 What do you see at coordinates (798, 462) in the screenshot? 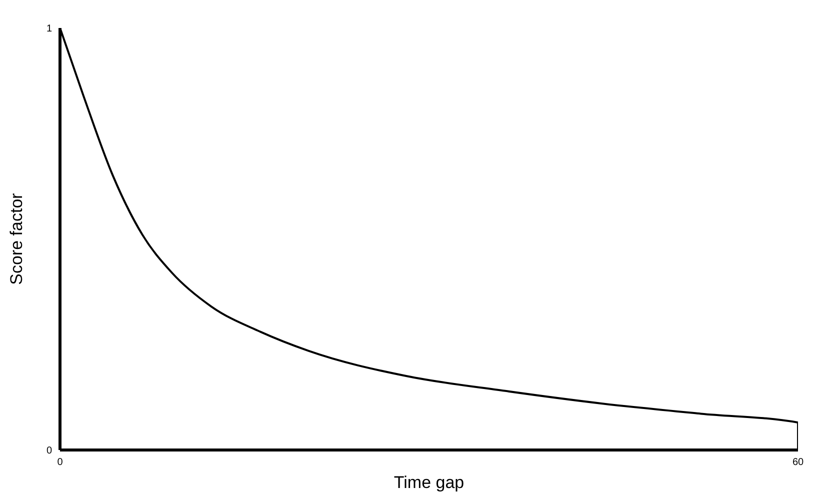
I see `x-tick-label: 60` at bounding box center [798, 462].